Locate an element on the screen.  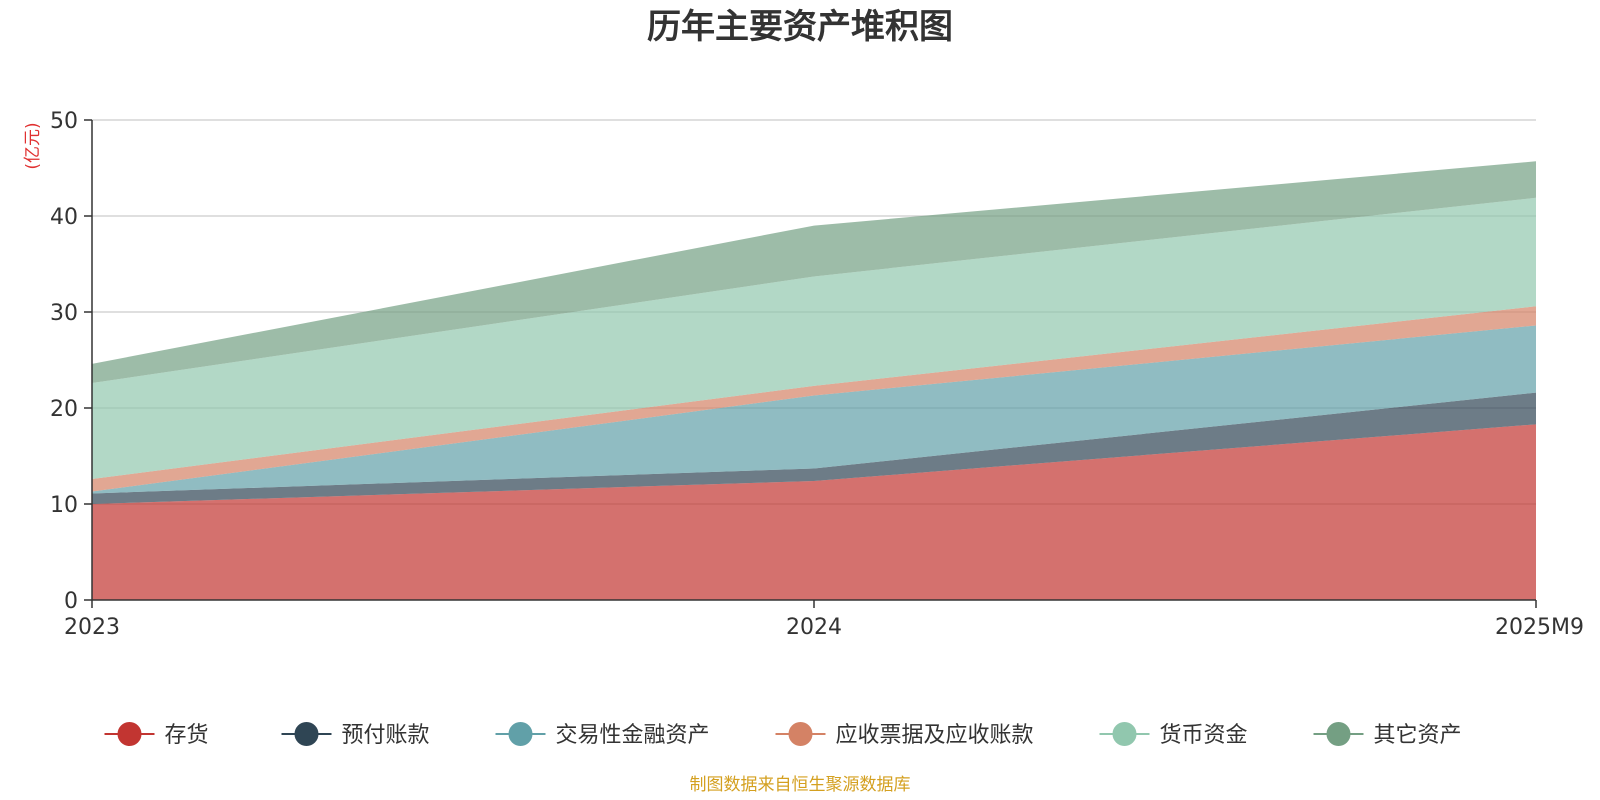
y-tick-label-0: 0 is located at coordinates (71, 601).